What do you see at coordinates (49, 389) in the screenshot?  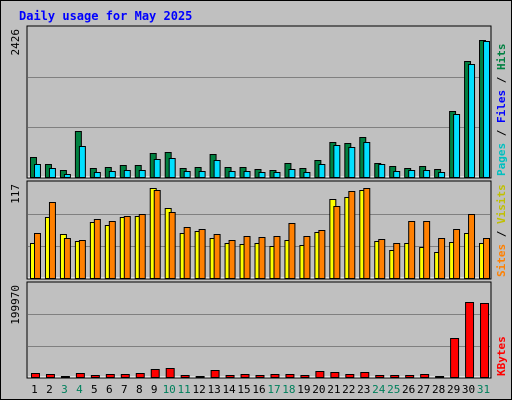 I see `x-tick-day-2: 2` at bounding box center [49, 389].